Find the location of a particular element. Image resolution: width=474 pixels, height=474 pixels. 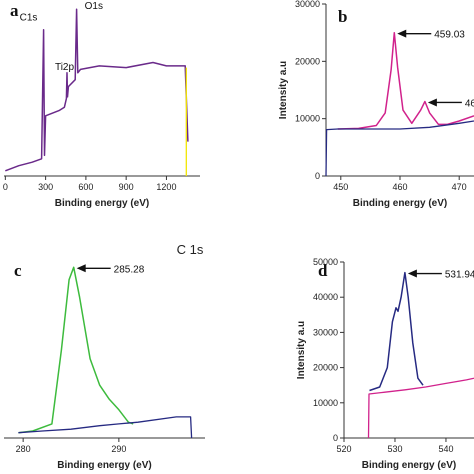

x-tick-label: 290 is located at coordinates (118, 449).